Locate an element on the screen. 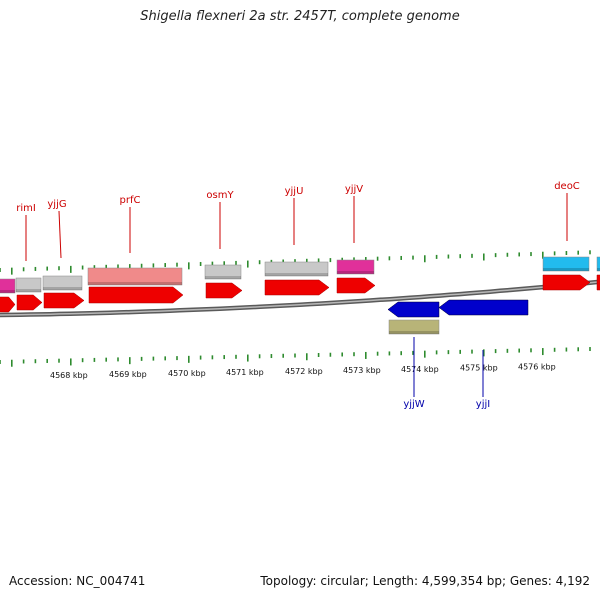 This screenshot has width=600, height=600. axis-label: 4569 kbp is located at coordinates (128, 374).